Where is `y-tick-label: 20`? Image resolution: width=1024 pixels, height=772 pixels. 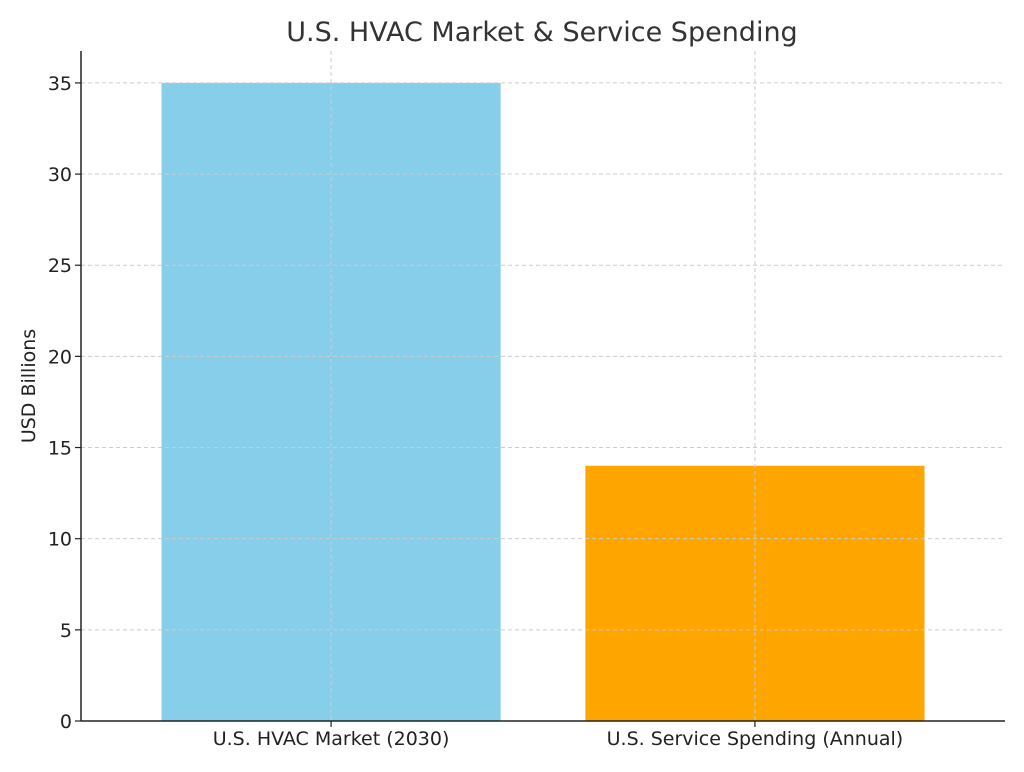 y-tick-label: 20 is located at coordinates (60, 357).